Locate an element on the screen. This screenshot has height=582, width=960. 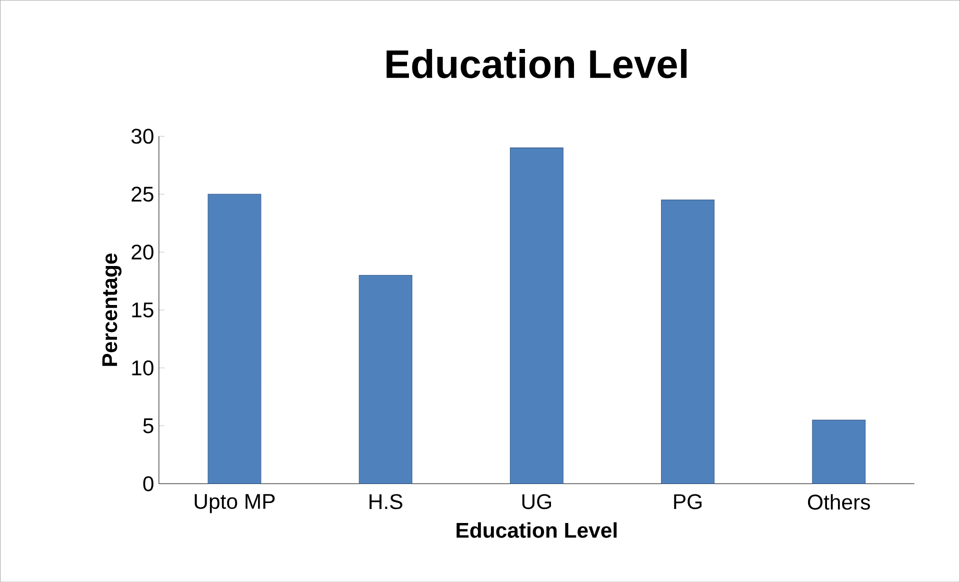
y-axis-title: Percentage is located at coordinates (112, 309).